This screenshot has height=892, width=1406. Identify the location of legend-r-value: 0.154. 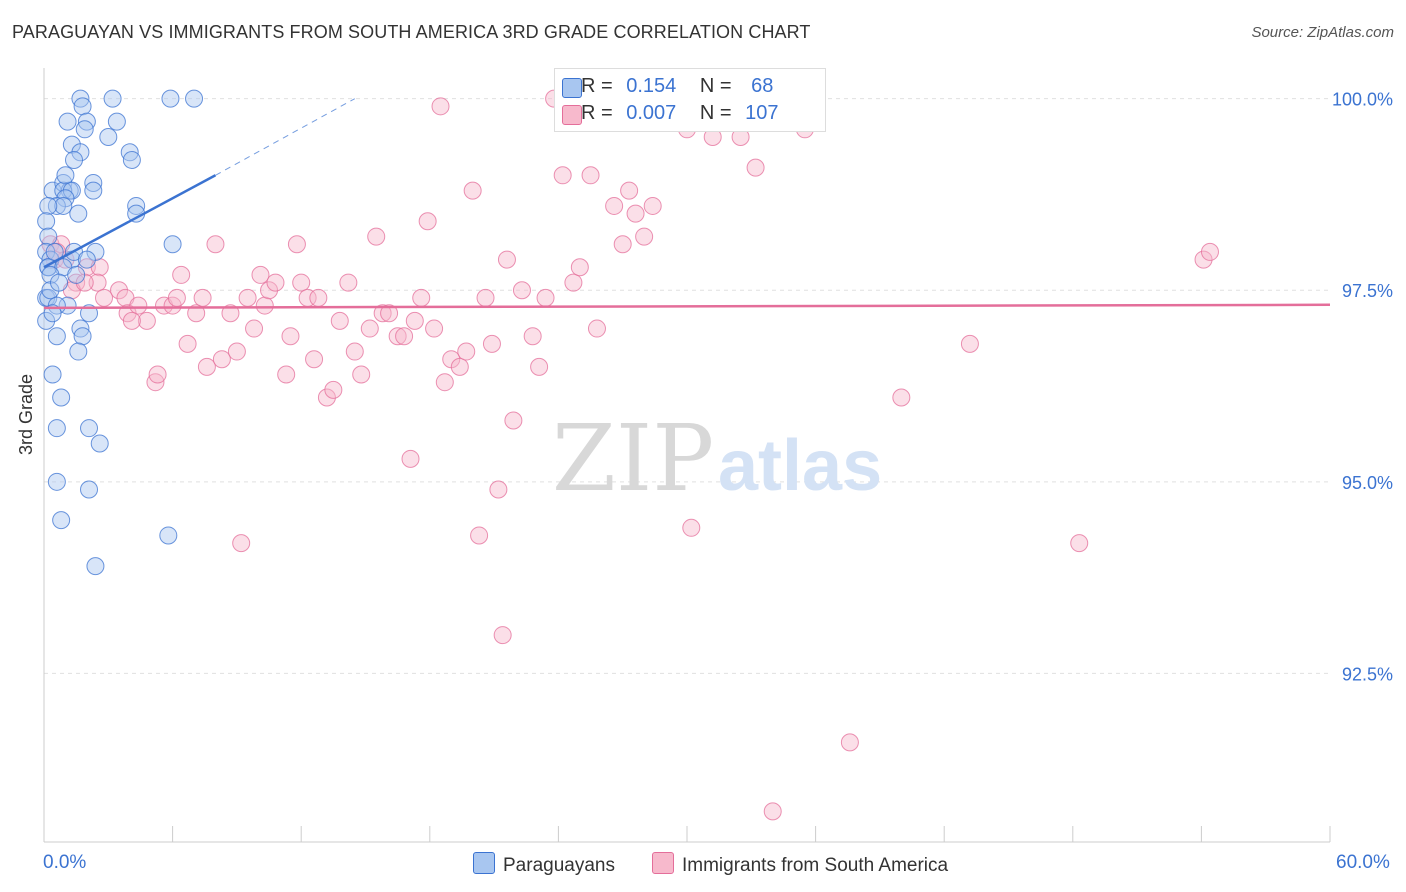
(651, 86).